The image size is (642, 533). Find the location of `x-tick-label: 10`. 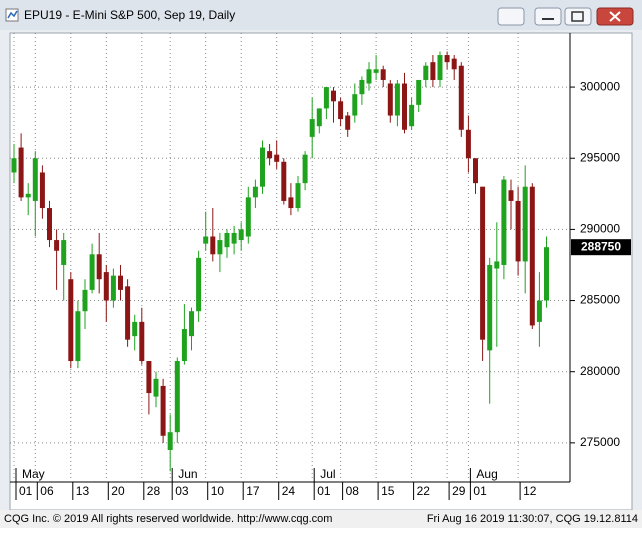

x-tick-label: 10 is located at coordinates (218, 491).